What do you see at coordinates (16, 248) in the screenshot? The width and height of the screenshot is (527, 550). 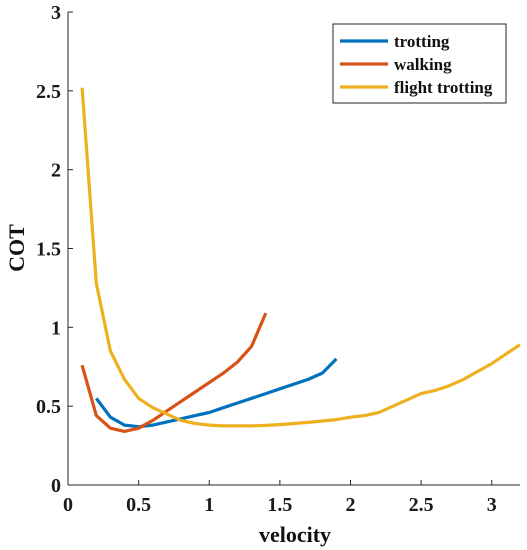 I see `y-axis-label: COT` at bounding box center [16, 248].